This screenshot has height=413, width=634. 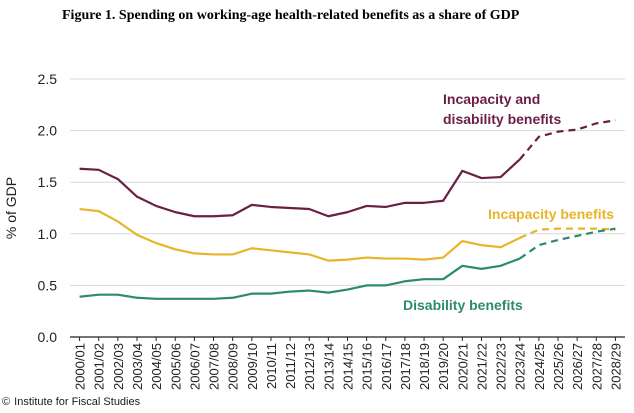 What do you see at coordinates (48, 285) in the screenshot?
I see `y-tick-label: 0.5` at bounding box center [48, 285].